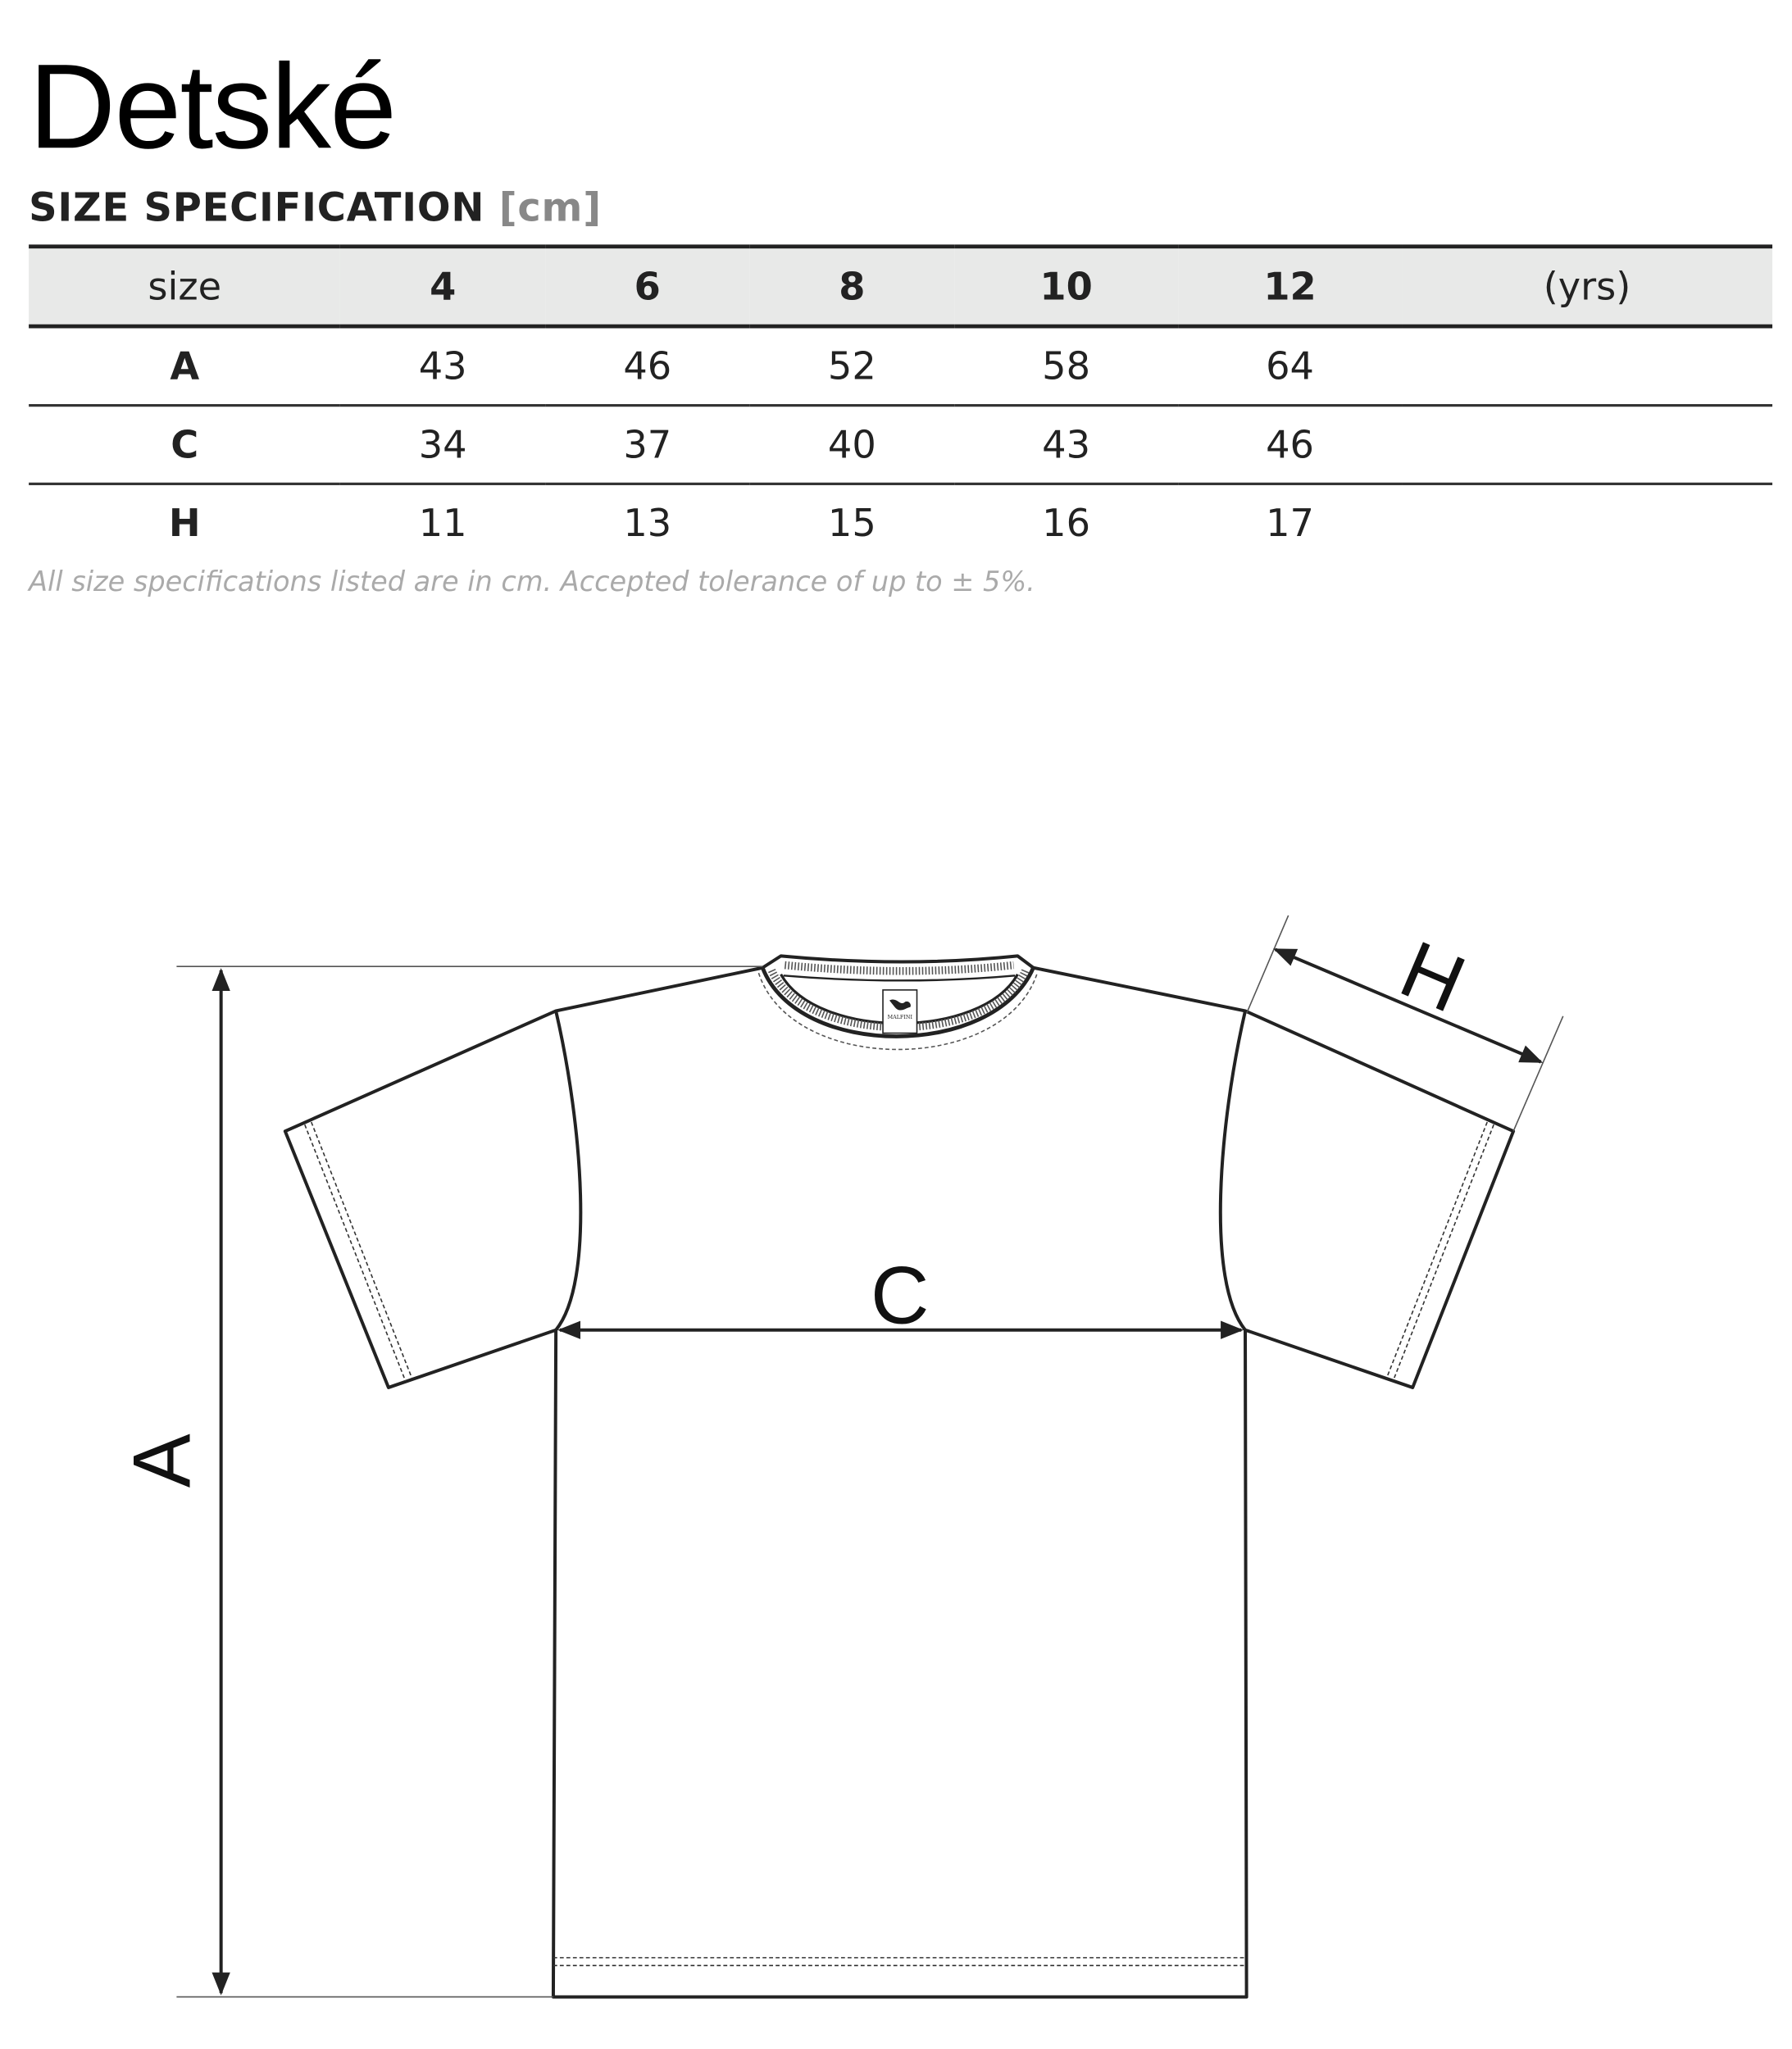 Image resolution: width=1792 pixels, height=2049 pixels. What do you see at coordinates (1290, 523) in the screenshot?
I see `cell: 17` at bounding box center [1290, 523].